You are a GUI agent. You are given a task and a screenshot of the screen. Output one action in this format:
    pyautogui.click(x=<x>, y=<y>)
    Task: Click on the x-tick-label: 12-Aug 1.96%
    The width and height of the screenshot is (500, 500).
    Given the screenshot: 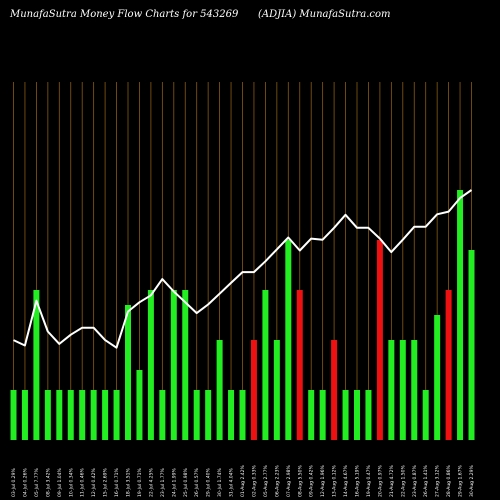 What is the action you would take?
    pyautogui.click(x=323, y=481)
    